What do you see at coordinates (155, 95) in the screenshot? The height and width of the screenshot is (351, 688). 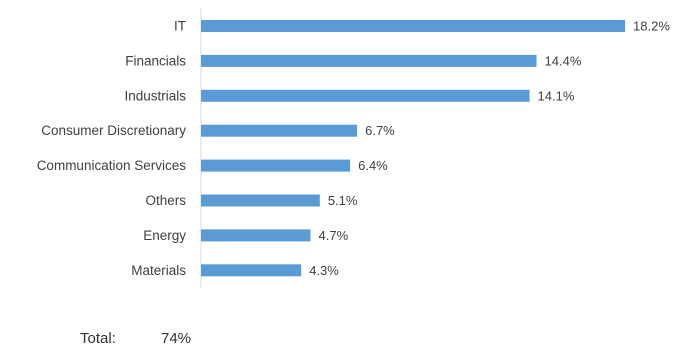 I see `category-label: Industrials` at bounding box center [155, 95].